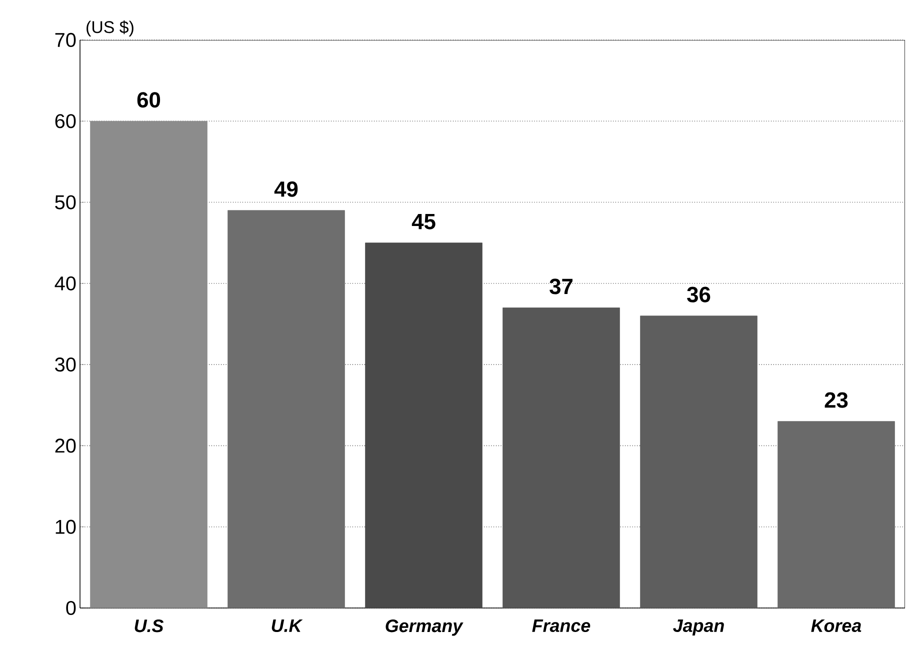 The image size is (907, 670). What do you see at coordinates (286, 189) in the screenshot?
I see `data-label: 49` at bounding box center [286, 189].